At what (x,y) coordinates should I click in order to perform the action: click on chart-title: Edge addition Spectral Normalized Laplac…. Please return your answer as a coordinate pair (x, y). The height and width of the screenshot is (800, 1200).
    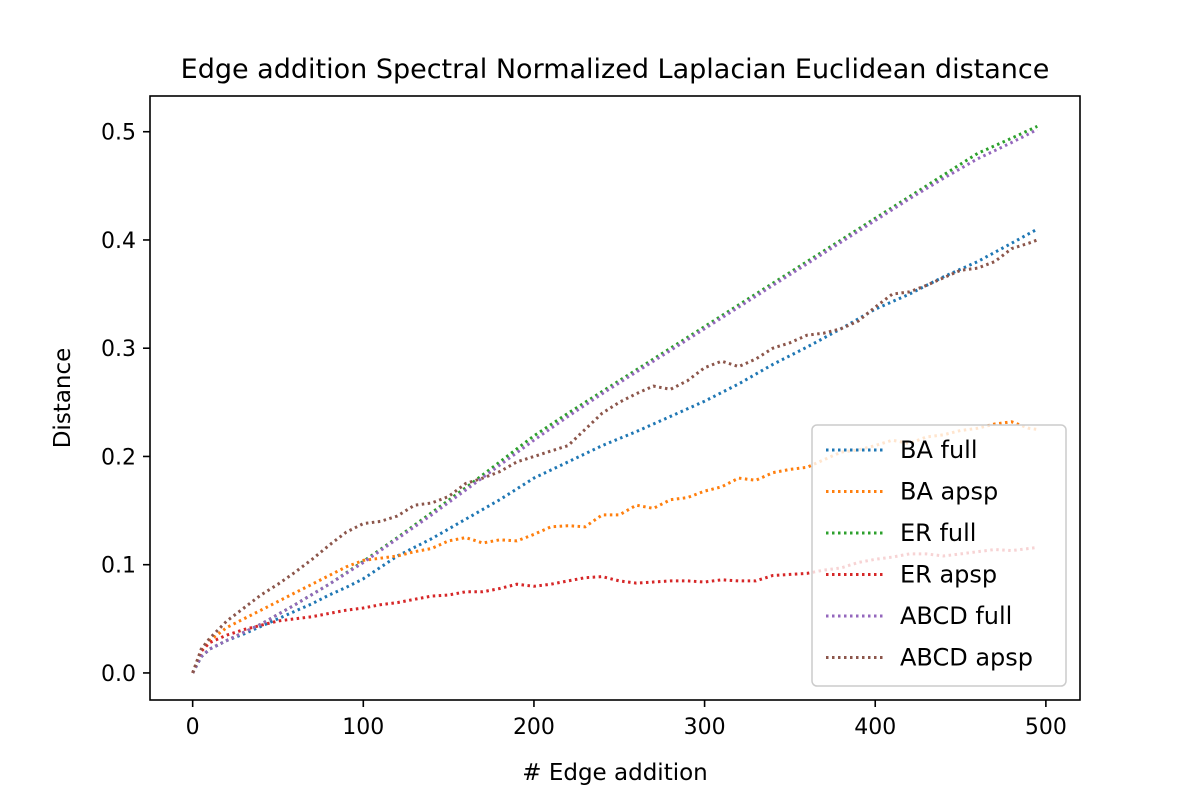
    Looking at the image, I should click on (615, 69).